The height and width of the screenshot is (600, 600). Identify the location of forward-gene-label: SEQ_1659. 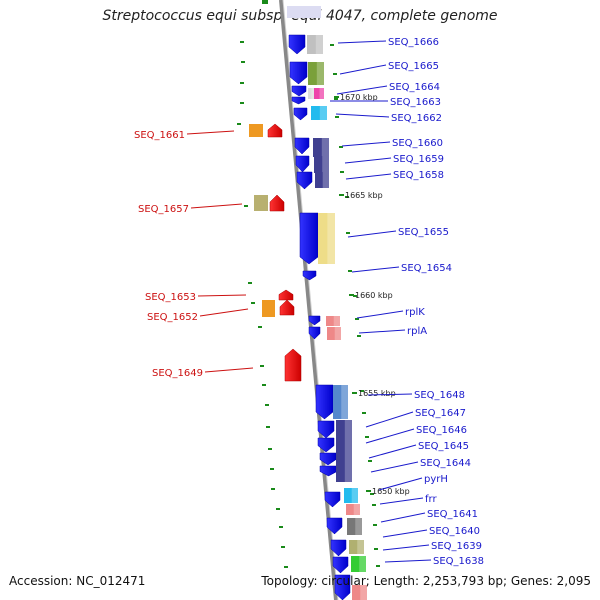
(418, 159).